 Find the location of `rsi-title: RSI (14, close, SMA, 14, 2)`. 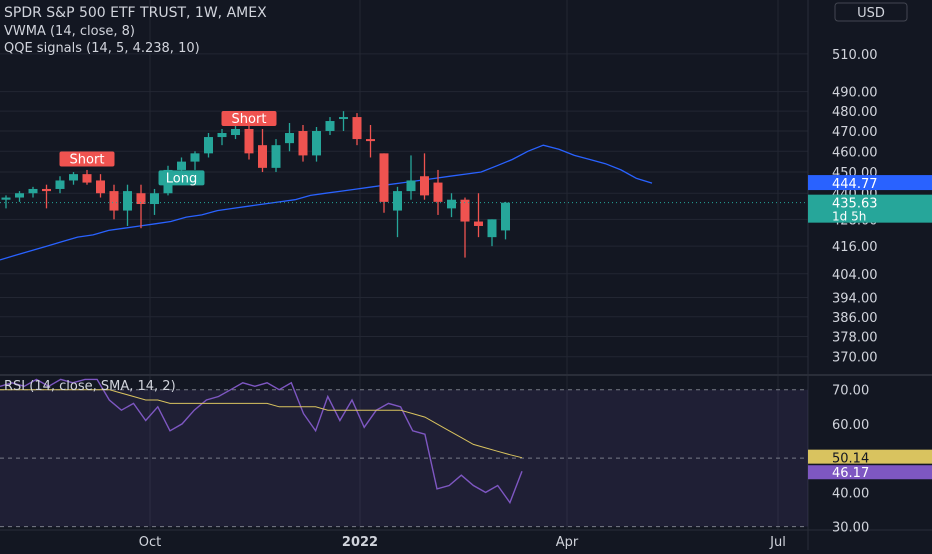

rsi-title: RSI (14, close, SMA, 14, 2) is located at coordinates (90, 386).